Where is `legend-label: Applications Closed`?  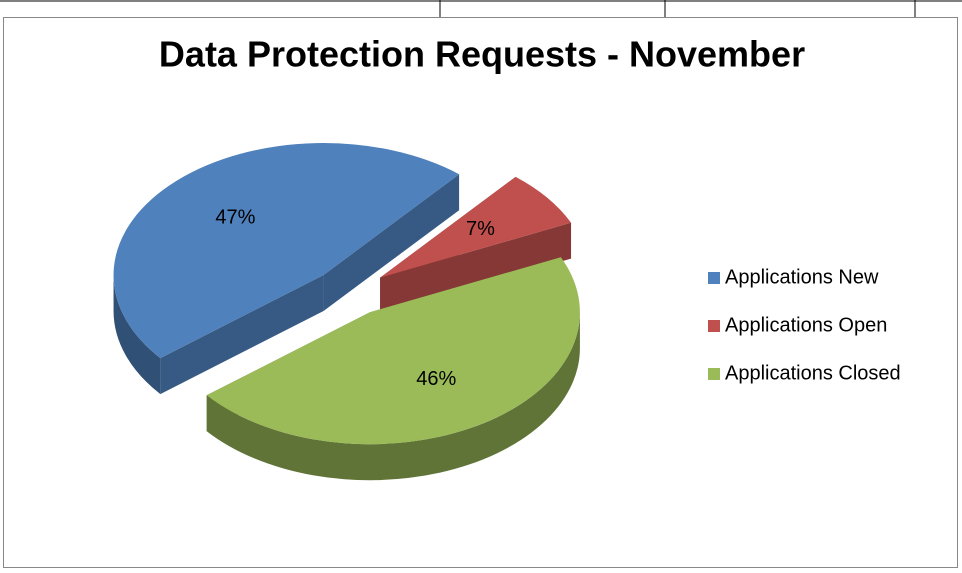 legend-label: Applications Closed is located at coordinates (813, 373).